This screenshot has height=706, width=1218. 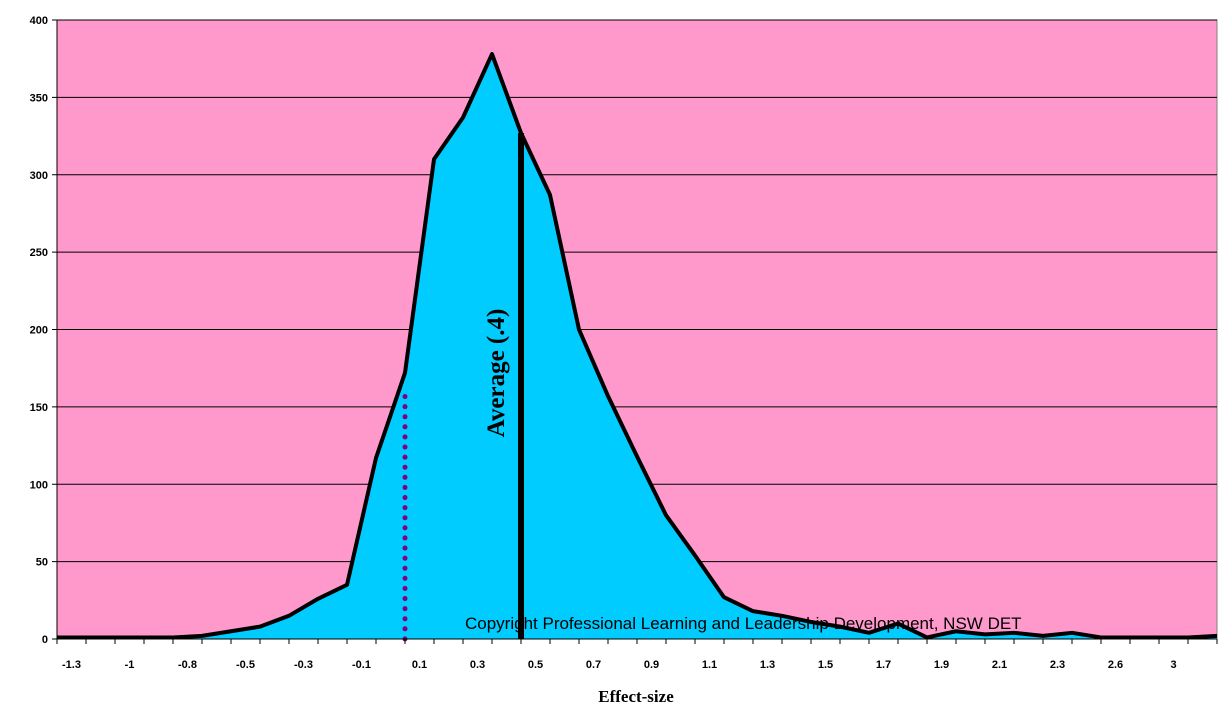 I want to click on x-tick-label: 1.7, so click(x=883, y=665).